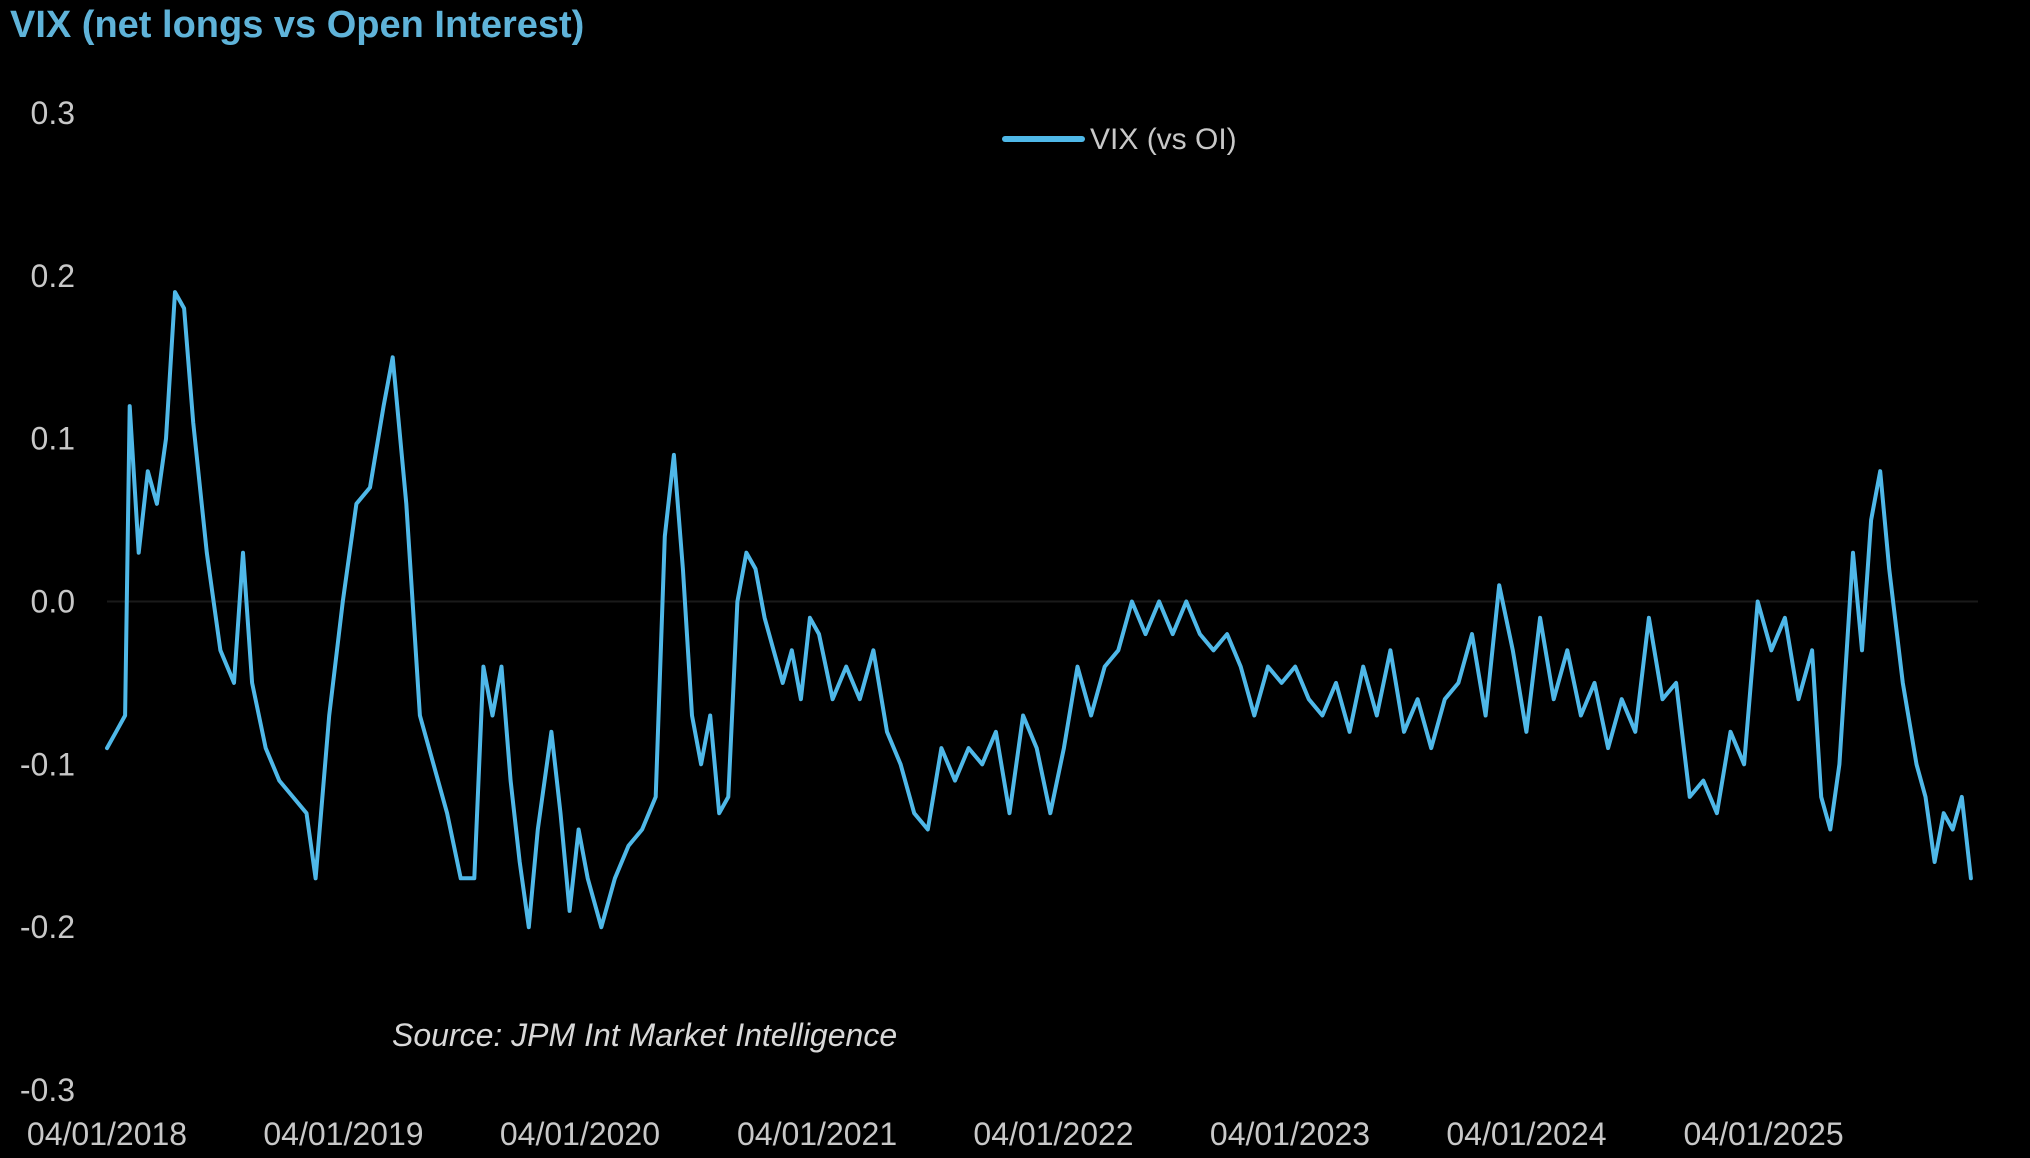  I want to click on x-tick-label: 04/01/2022, so click(1053, 1134).